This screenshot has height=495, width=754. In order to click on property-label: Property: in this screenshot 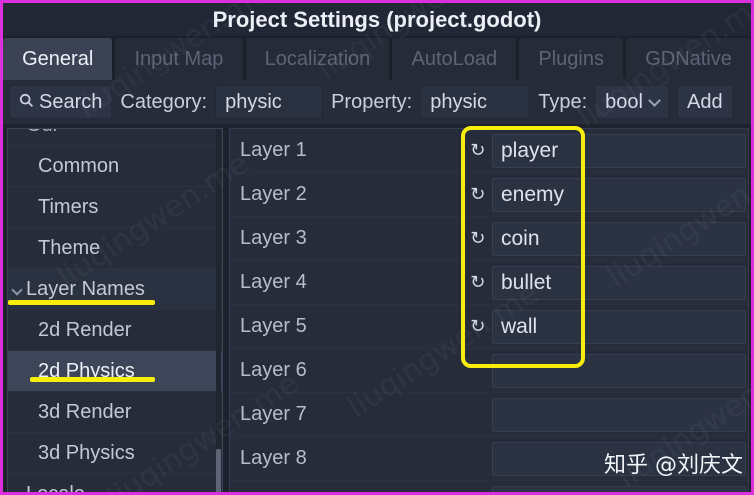, I will do `click(372, 101)`.